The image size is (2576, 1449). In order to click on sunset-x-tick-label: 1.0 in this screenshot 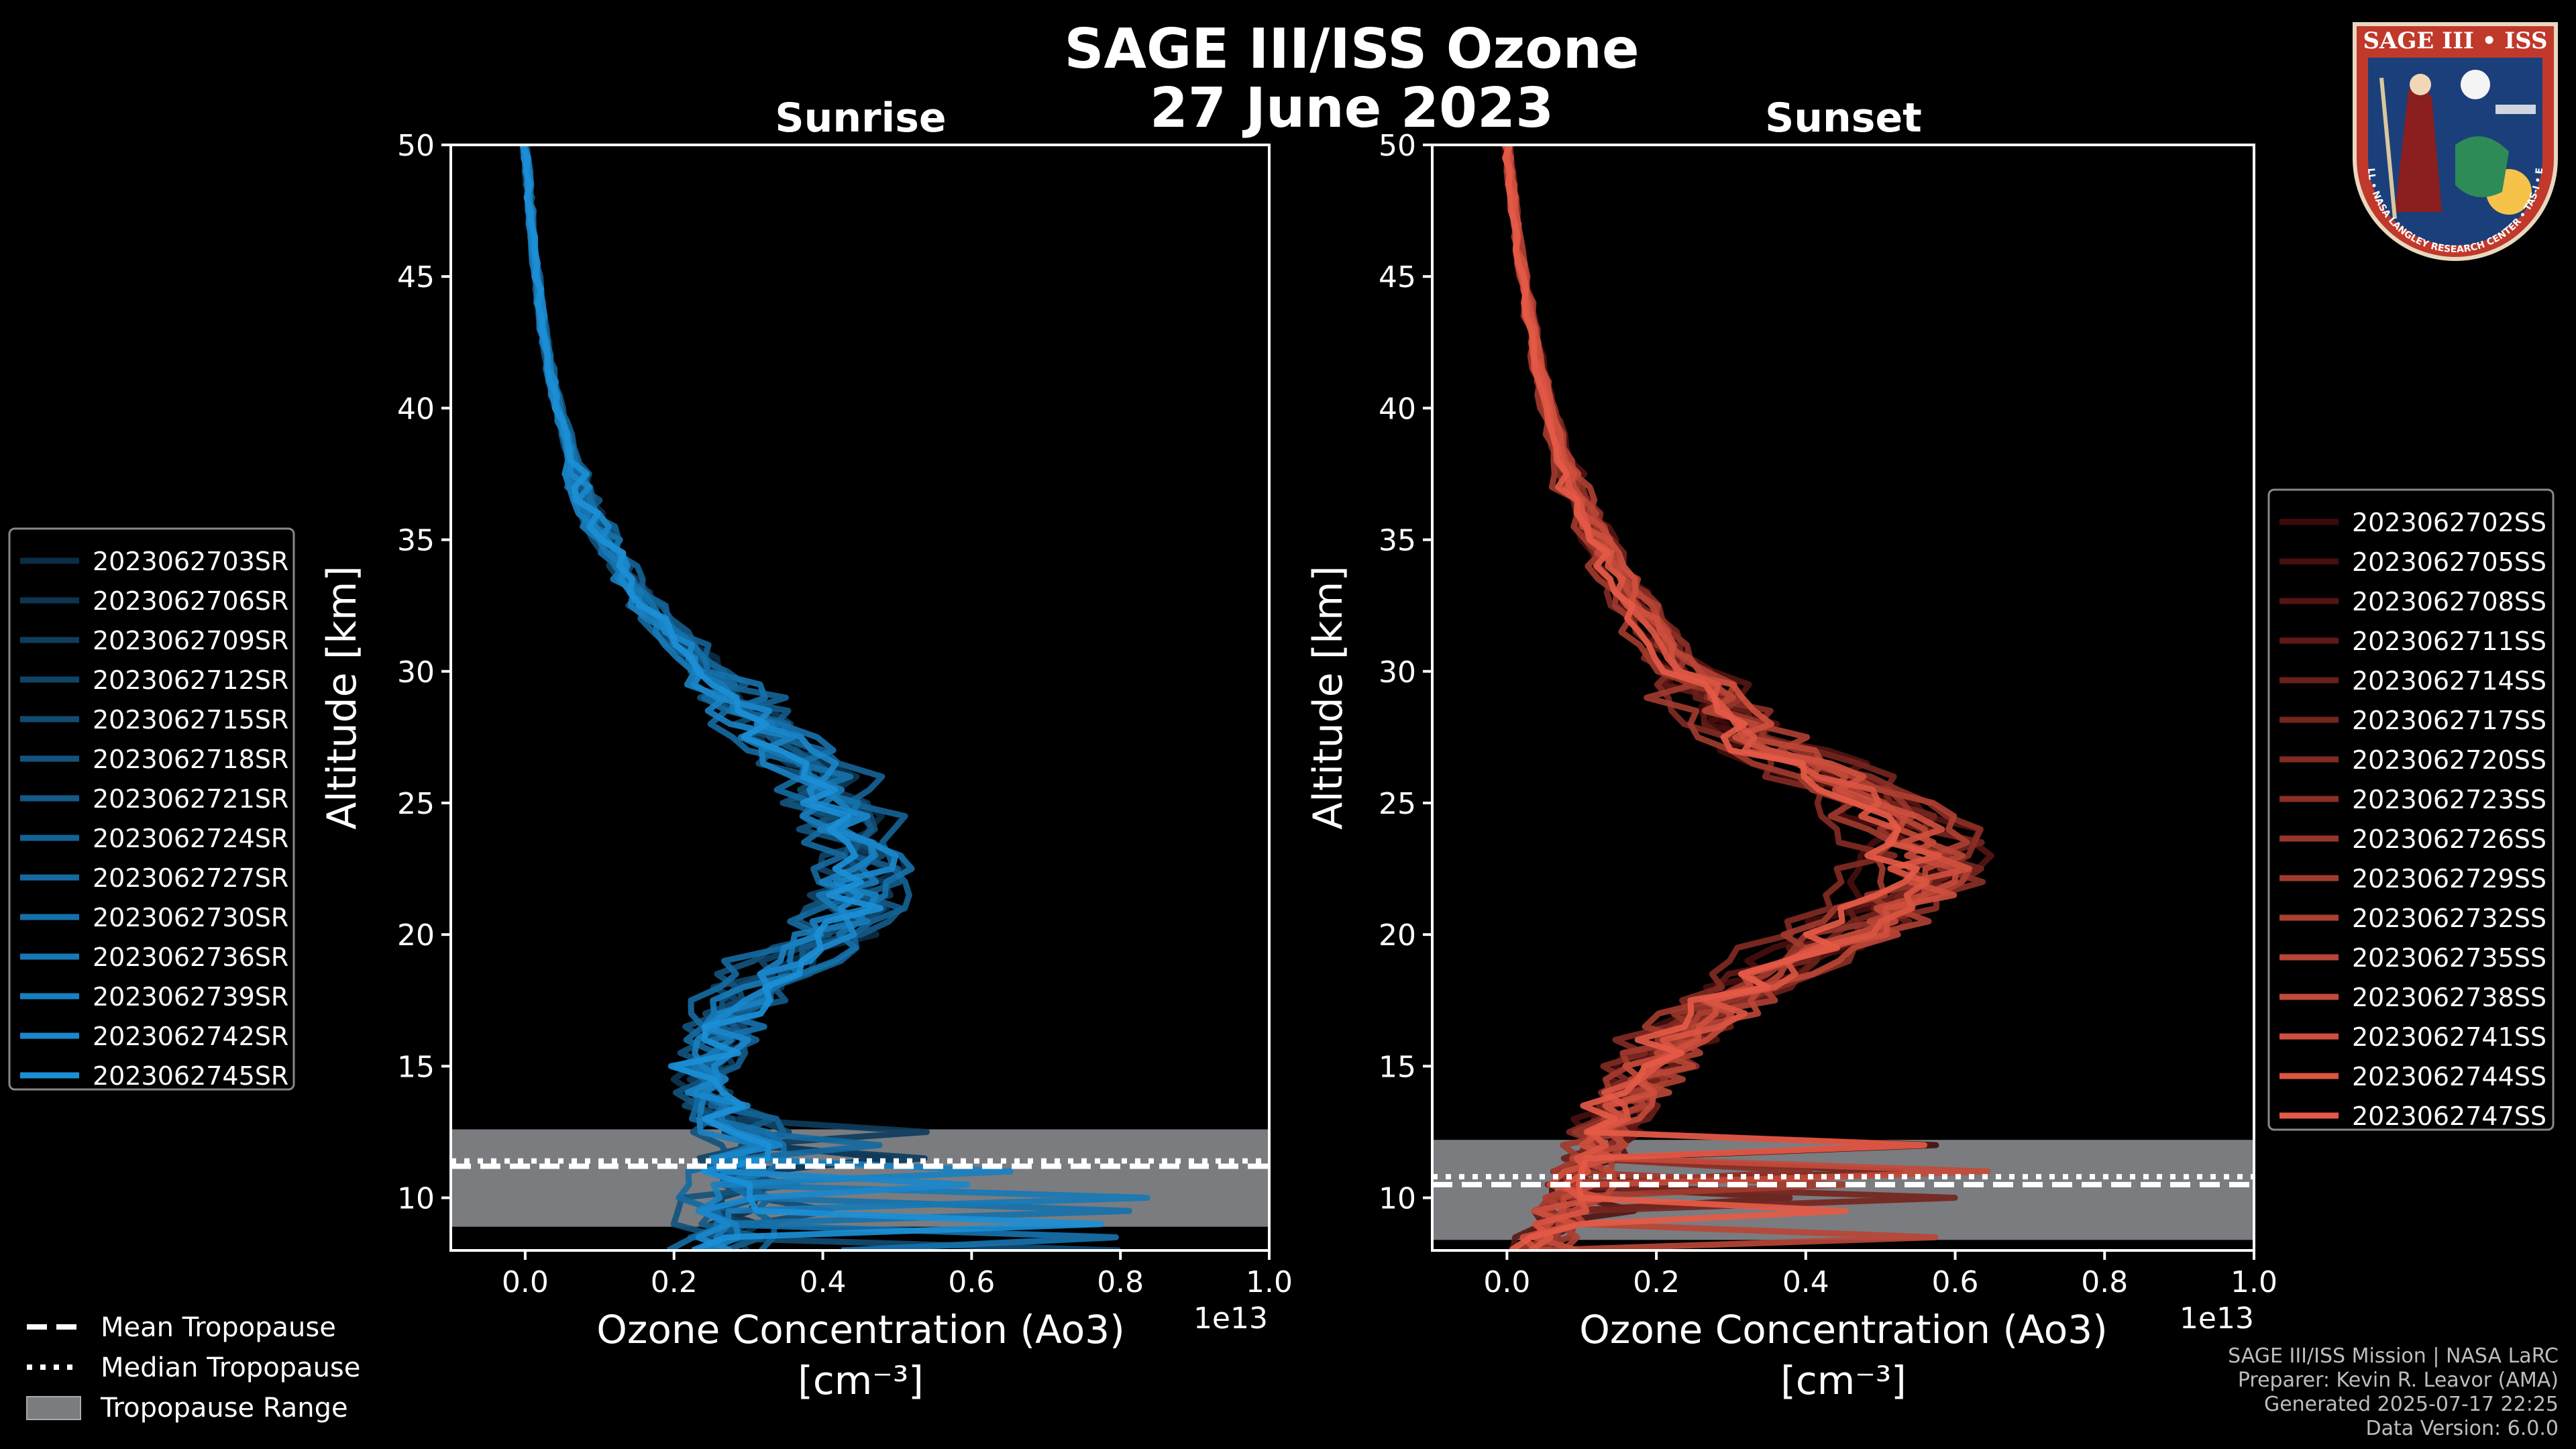, I will do `click(2254, 1282)`.